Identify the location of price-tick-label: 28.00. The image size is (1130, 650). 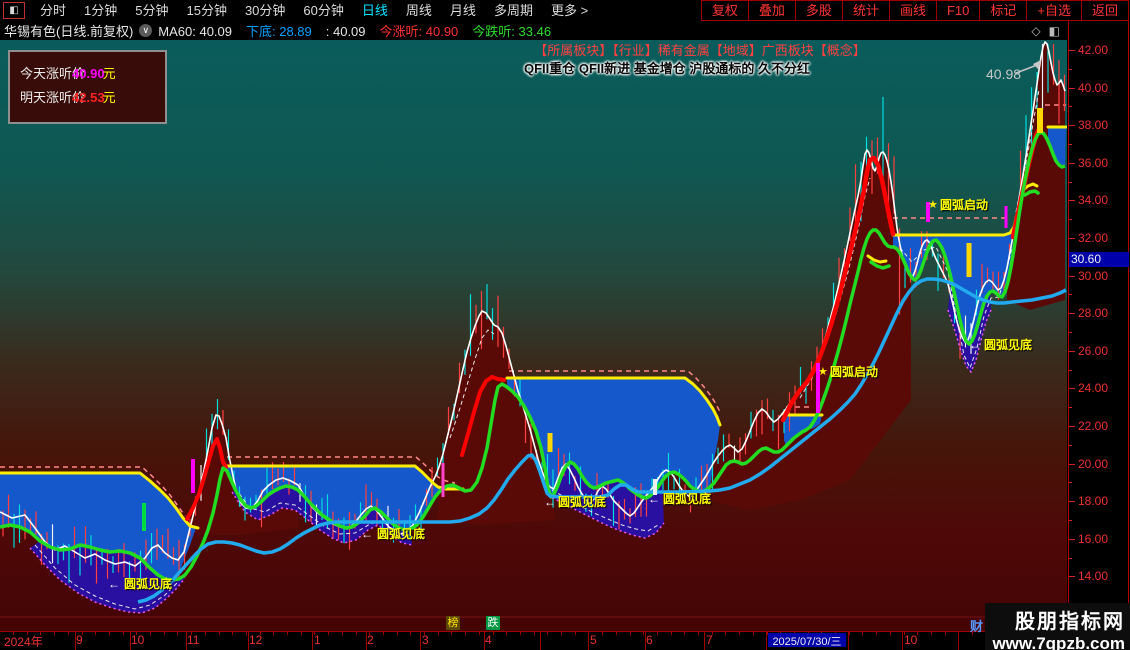
(1093, 313).